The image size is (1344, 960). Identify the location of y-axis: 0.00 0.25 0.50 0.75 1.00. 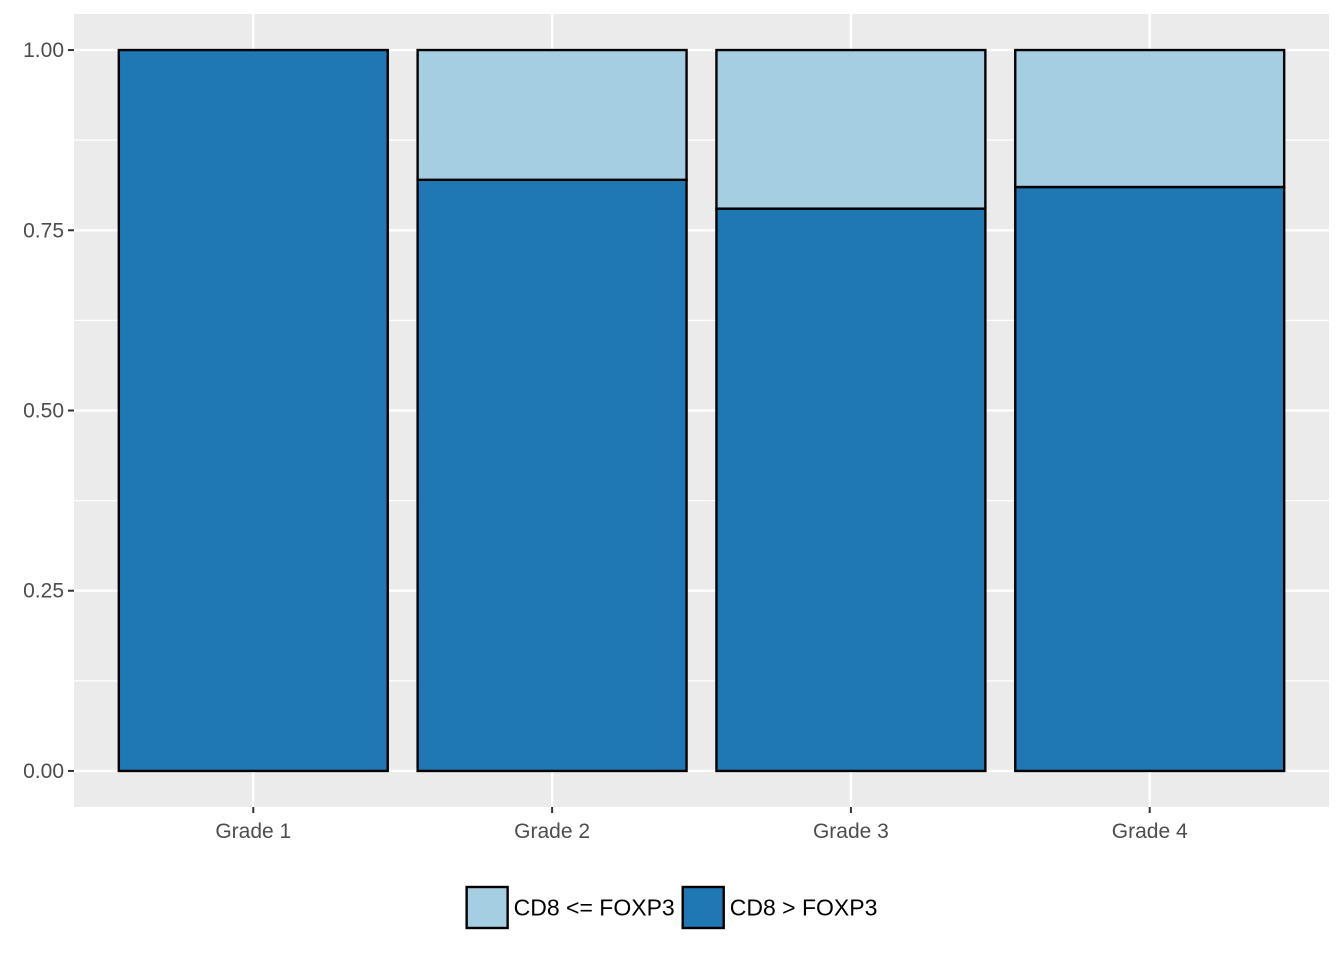
(48, 411).